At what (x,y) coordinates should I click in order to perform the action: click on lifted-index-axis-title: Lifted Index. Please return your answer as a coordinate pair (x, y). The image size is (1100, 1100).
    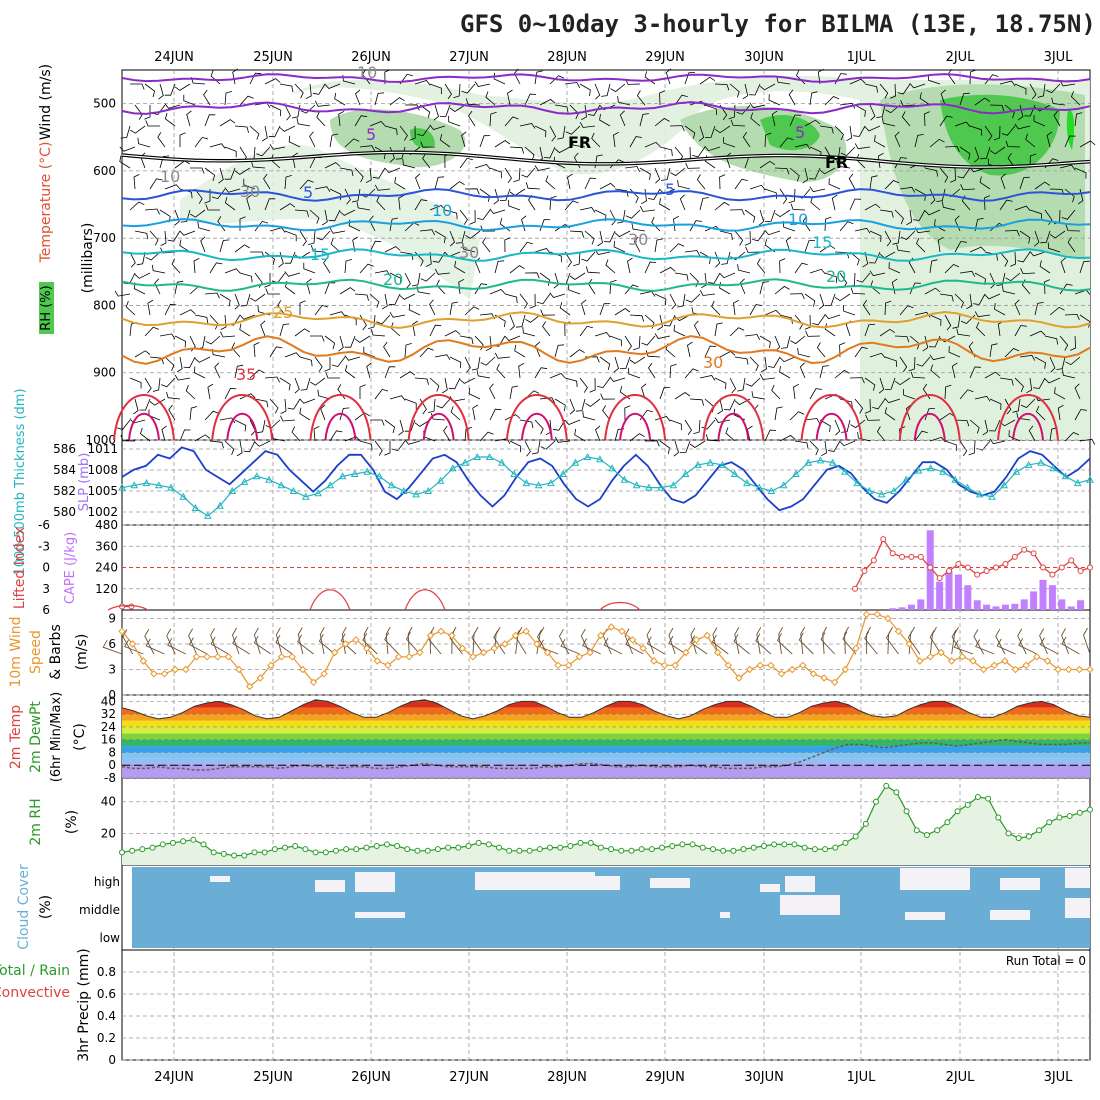
    Looking at the image, I should click on (20, 568).